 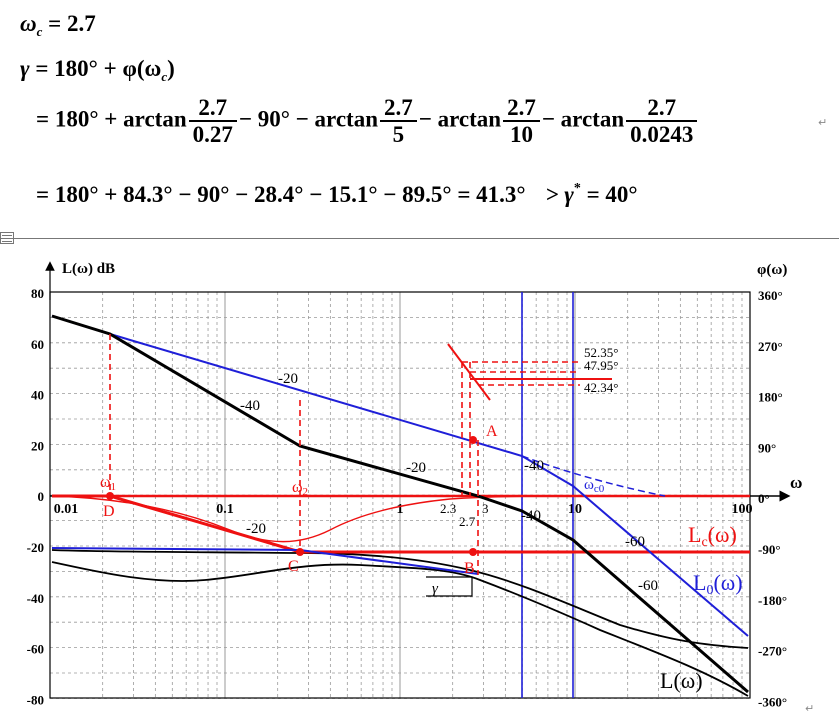 What do you see at coordinates (435, 589) in the screenshot?
I see `gamma-label: γ` at bounding box center [435, 589].